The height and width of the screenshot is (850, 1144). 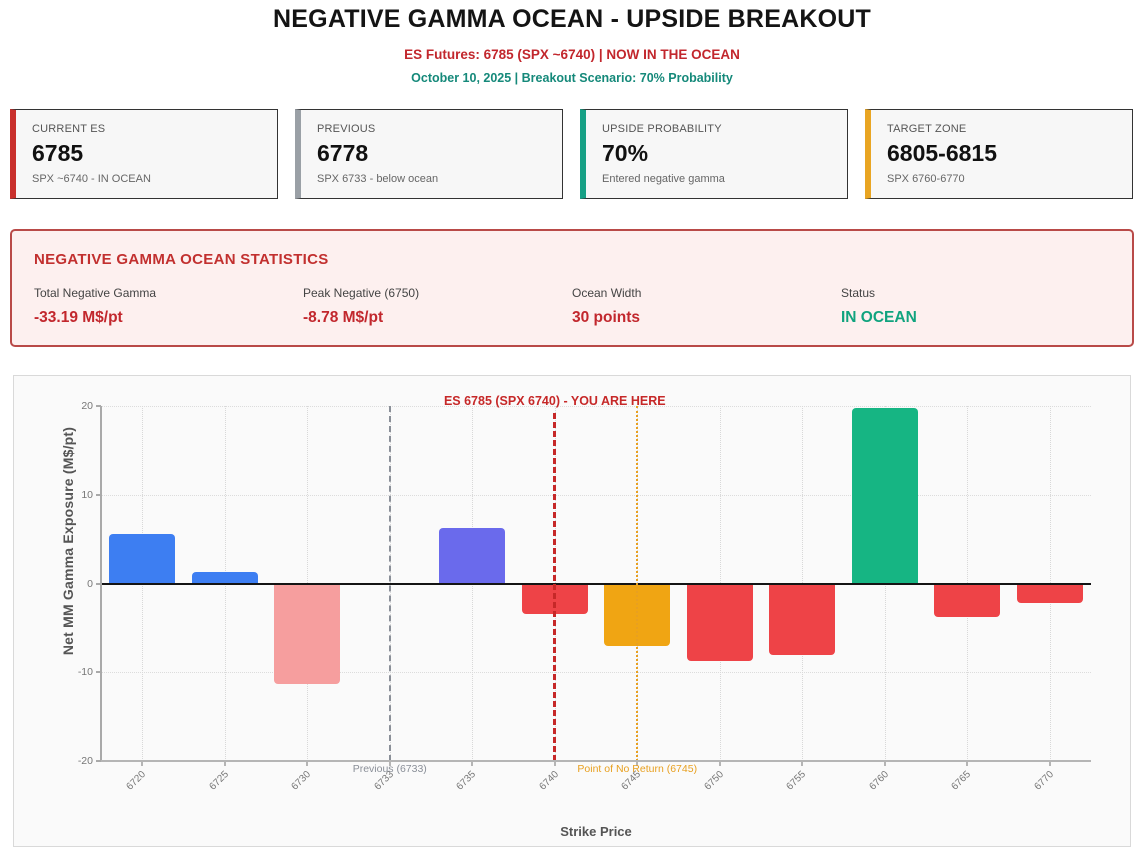 I want to click on summary-card-3: TARGET ZONE 6805-6815 SPX 6760-6770, so click(x=999, y=154).